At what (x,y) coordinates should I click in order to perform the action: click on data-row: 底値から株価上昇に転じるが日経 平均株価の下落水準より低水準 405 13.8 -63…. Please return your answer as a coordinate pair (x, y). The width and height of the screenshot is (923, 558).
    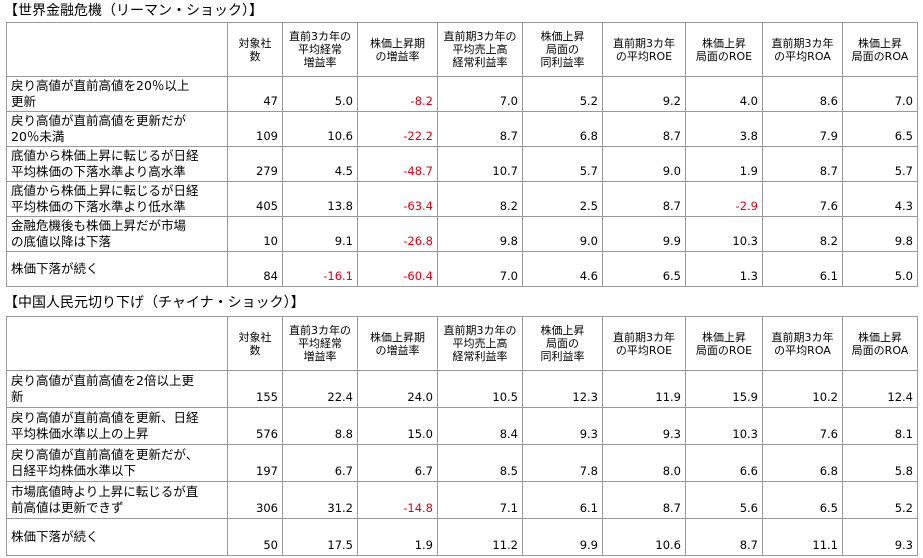
    Looking at the image, I should click on (462, 199).